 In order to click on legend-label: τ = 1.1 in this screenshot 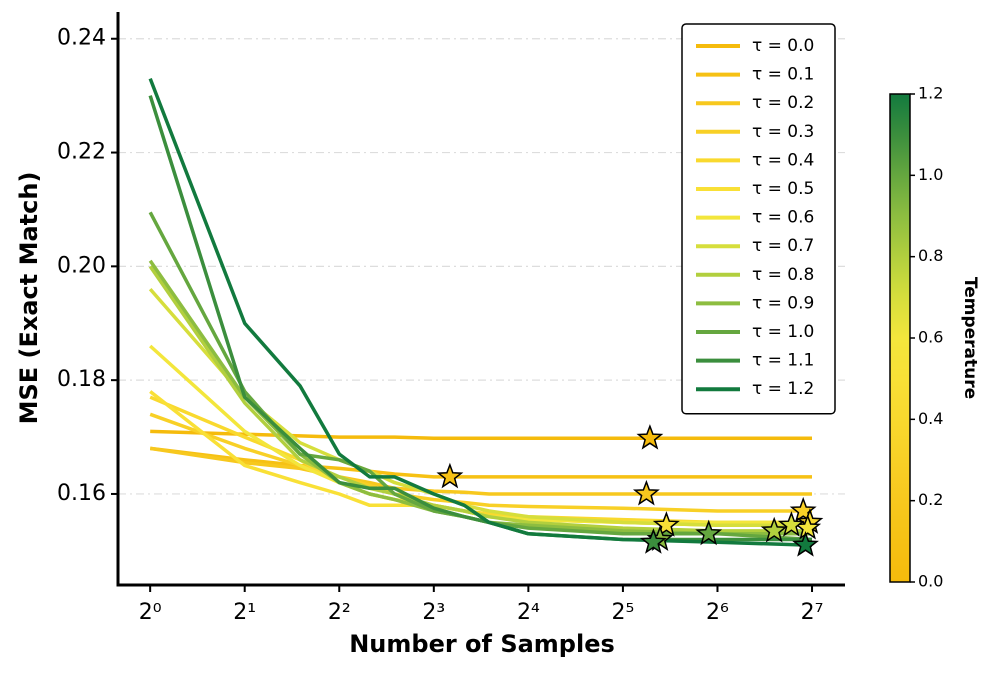, I will do `click(783, 361)`.